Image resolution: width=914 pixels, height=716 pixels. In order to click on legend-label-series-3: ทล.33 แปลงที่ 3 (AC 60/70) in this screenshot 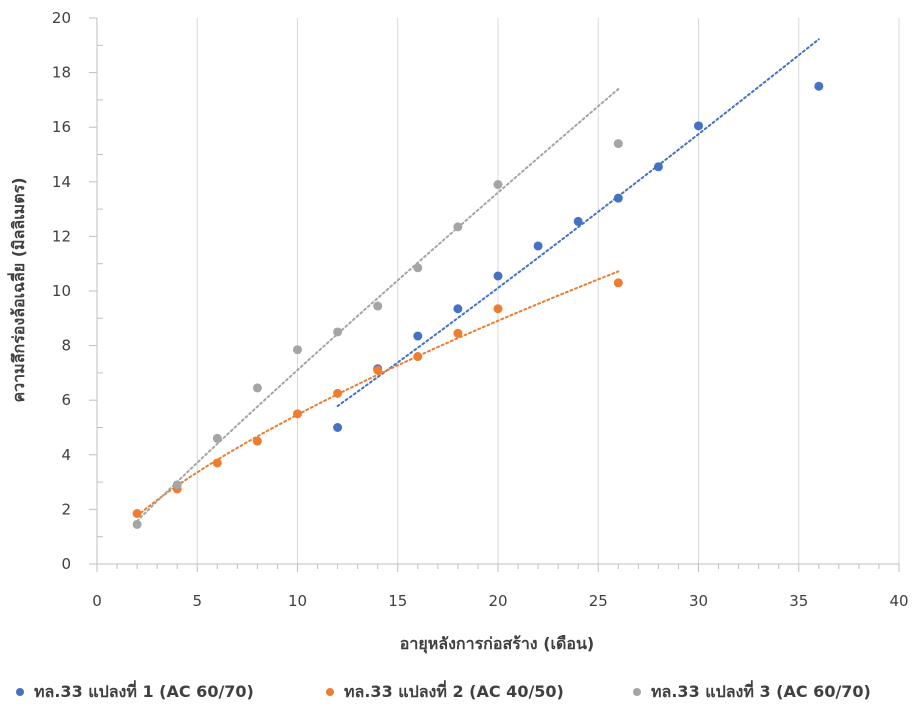, I will do `click(761, 690)`.